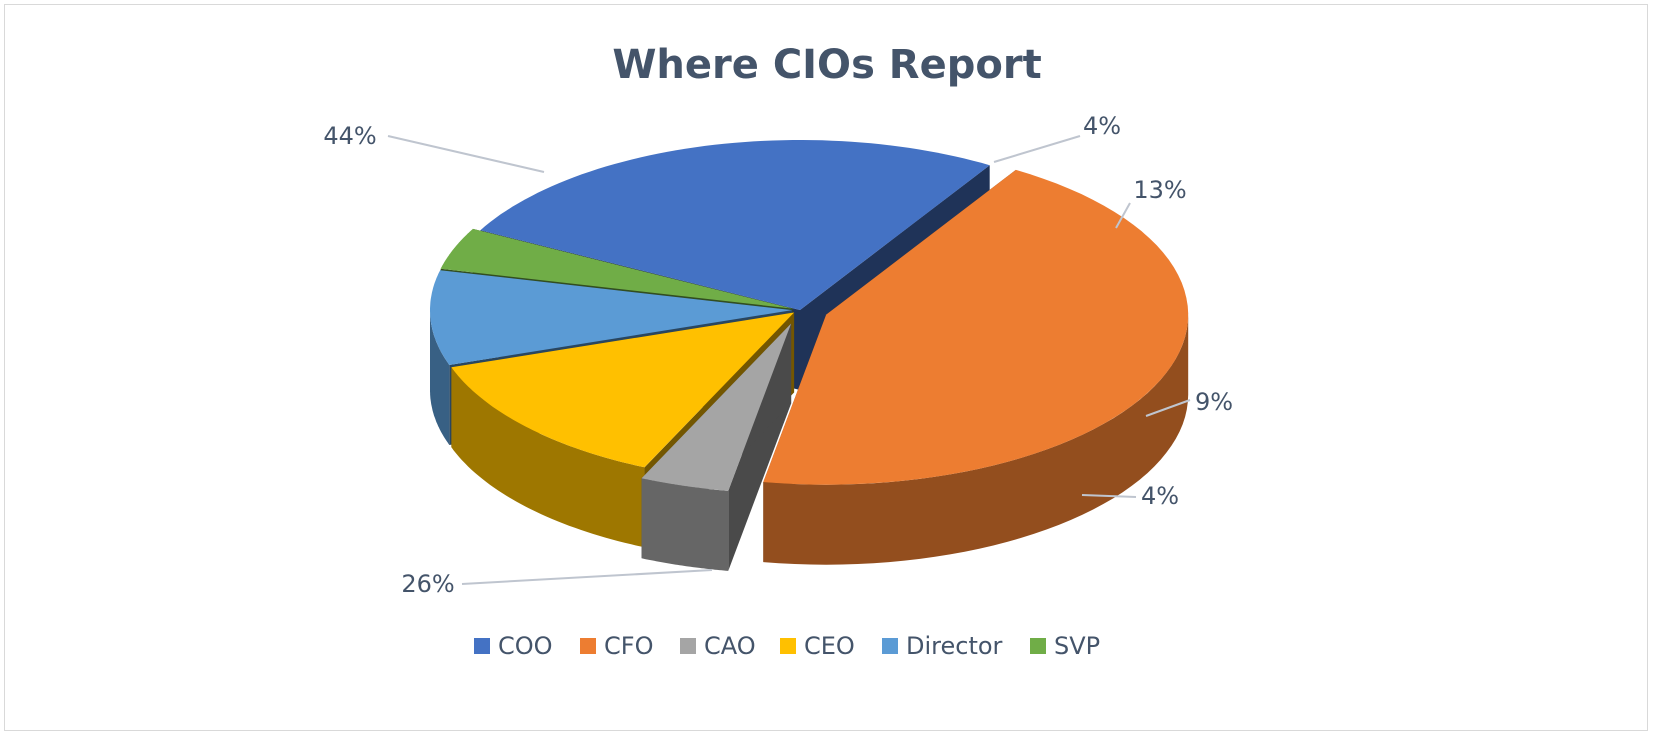 The width and height of the screenshot is (1654, 738). What do you see at coordinates (954, 646) in the screenshot?
I see `legend-label: Director` at bounding box center [954, 646].